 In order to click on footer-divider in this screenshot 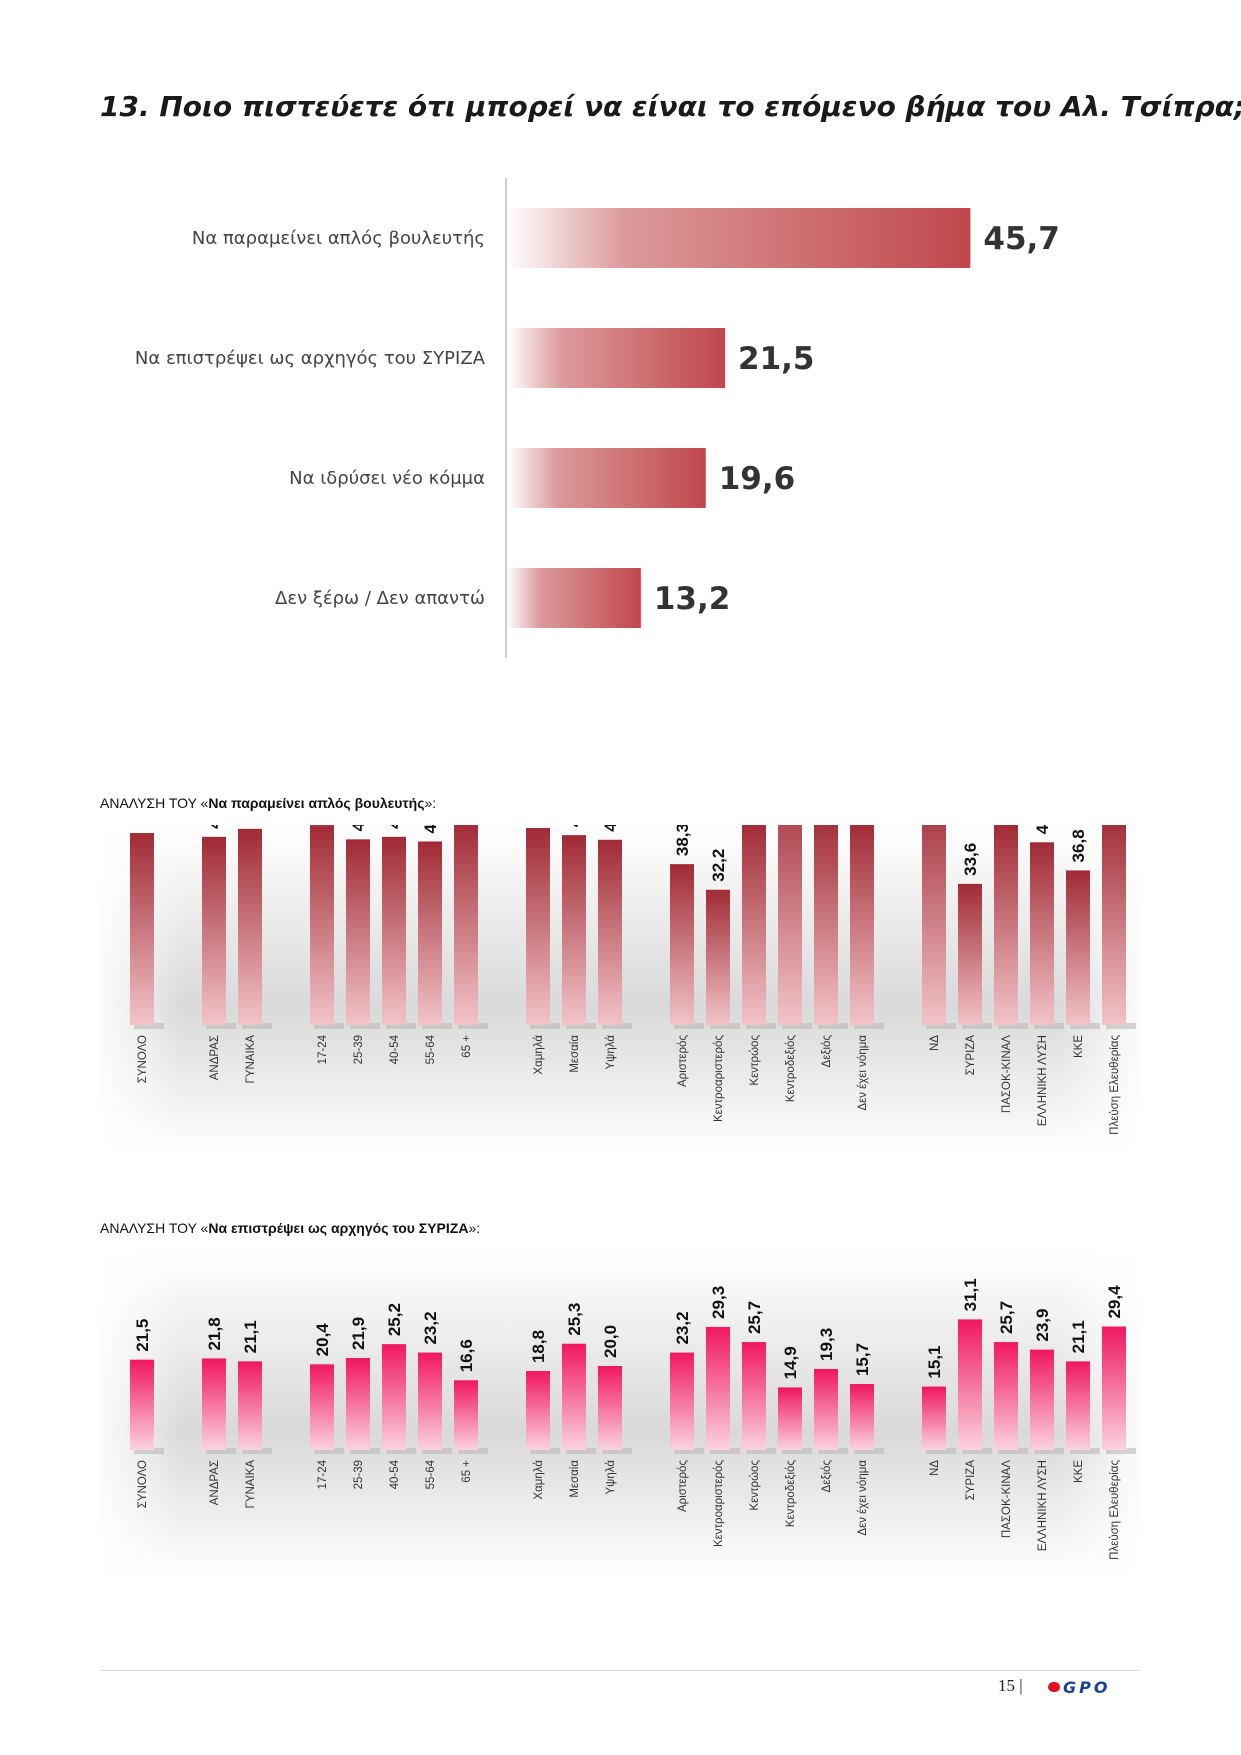, I will do `click(620, 1670)`.